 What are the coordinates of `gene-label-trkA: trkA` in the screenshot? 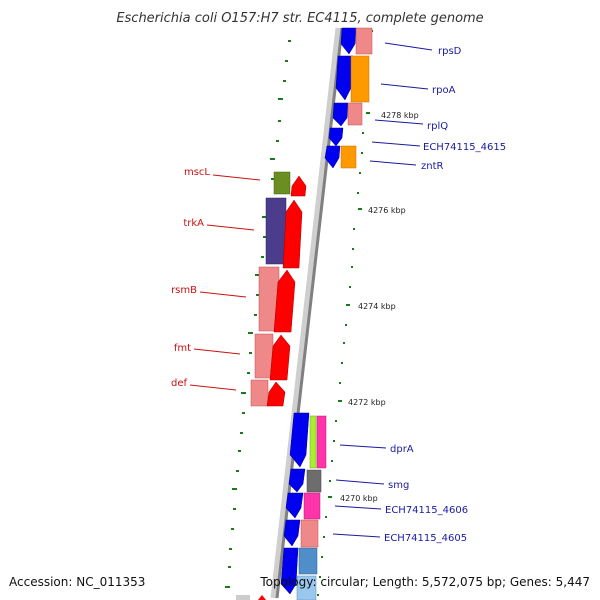 It's located at (193, 223).